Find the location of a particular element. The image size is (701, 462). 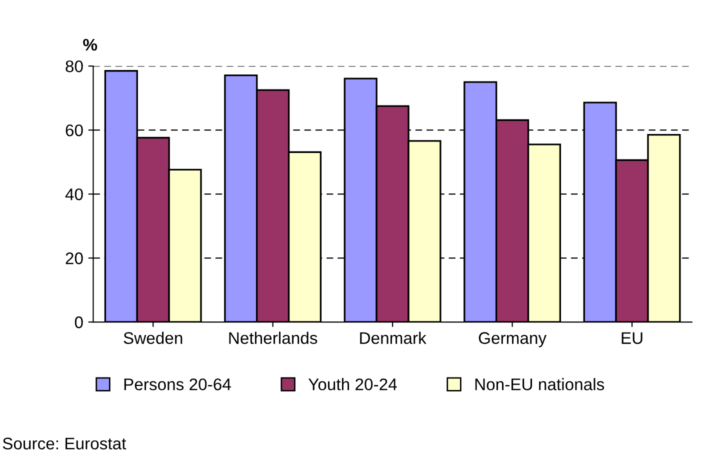

x-tick-label: Netherlands is located at coordinates (273, 338).